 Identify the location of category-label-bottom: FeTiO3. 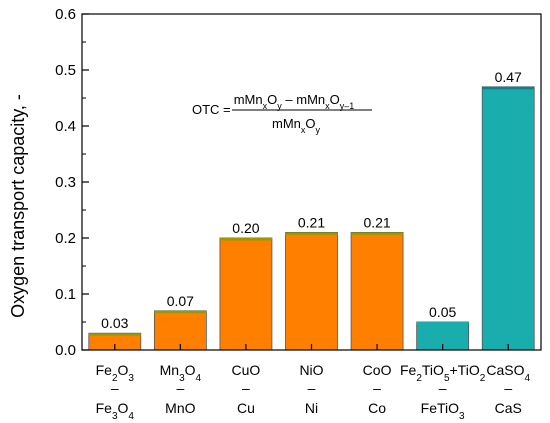
(443, 411).